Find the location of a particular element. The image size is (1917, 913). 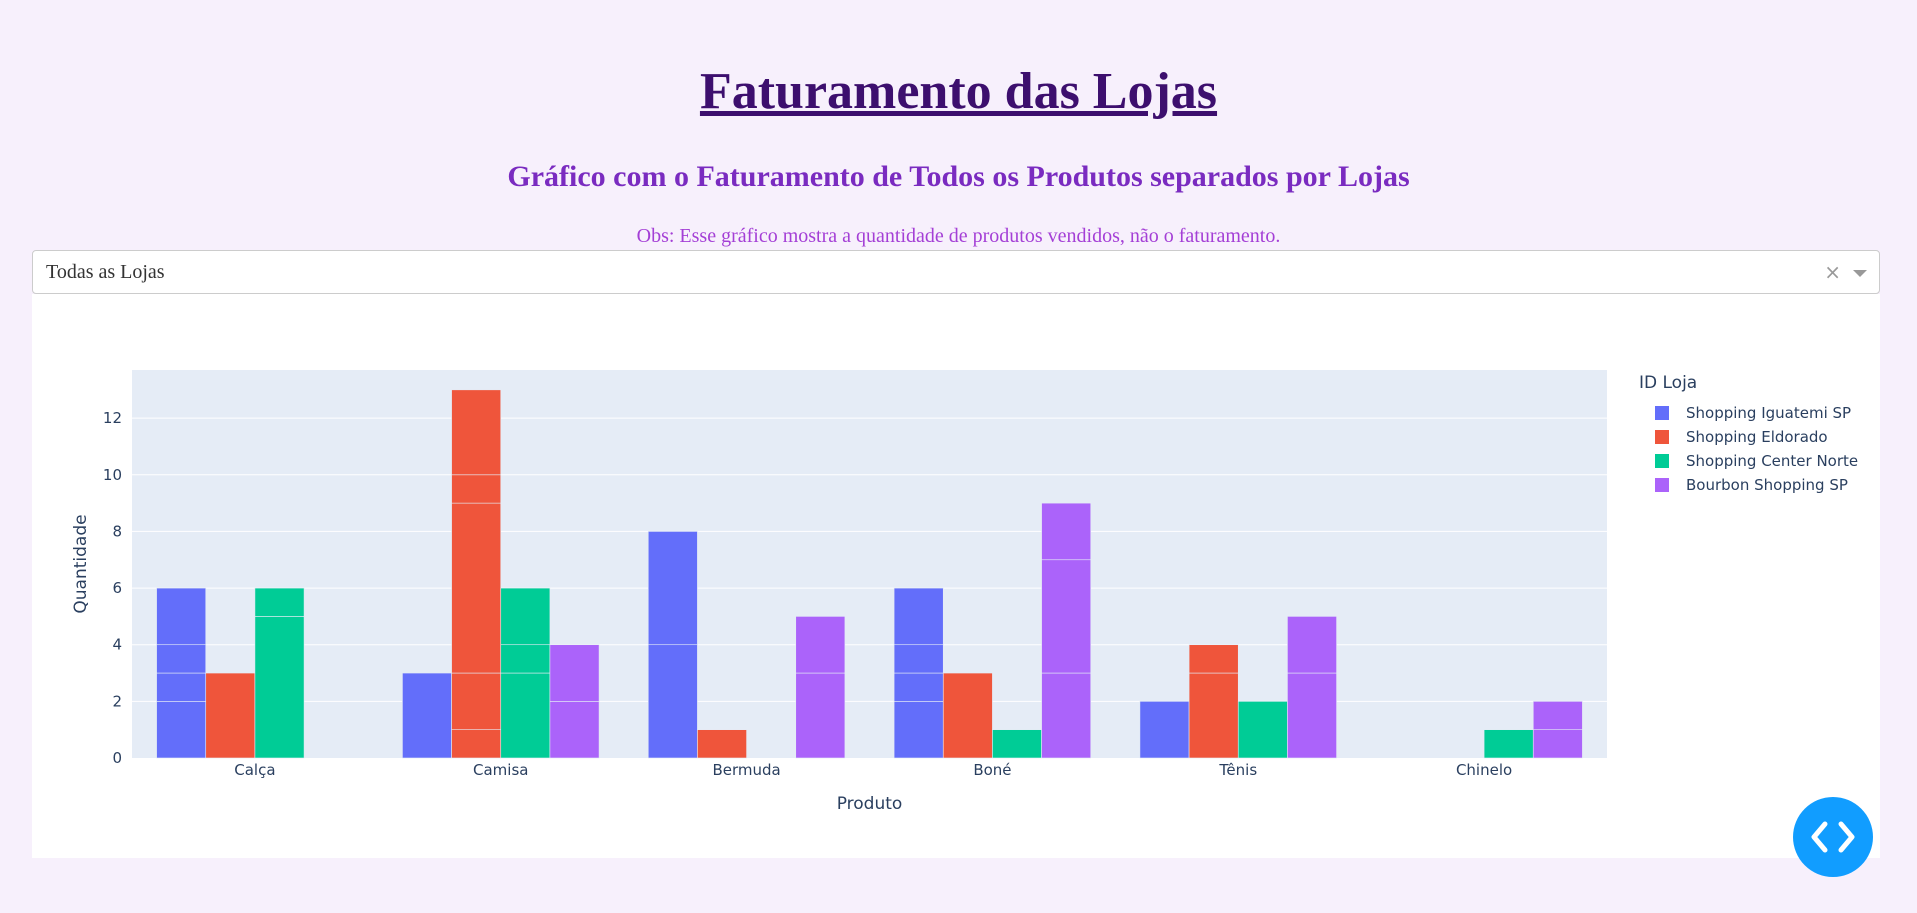

x-axis-title: Produto is located at coordinates (870, 804).